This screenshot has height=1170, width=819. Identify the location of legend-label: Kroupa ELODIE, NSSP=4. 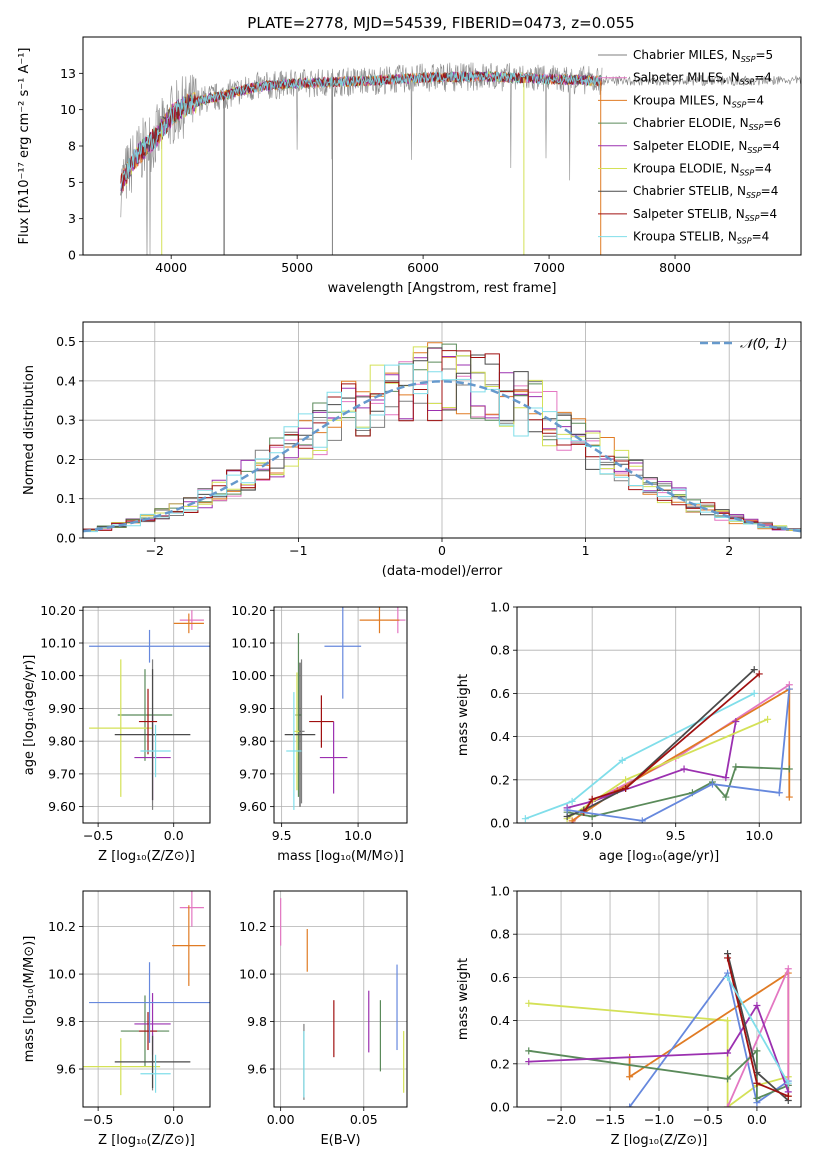
(702, 170).